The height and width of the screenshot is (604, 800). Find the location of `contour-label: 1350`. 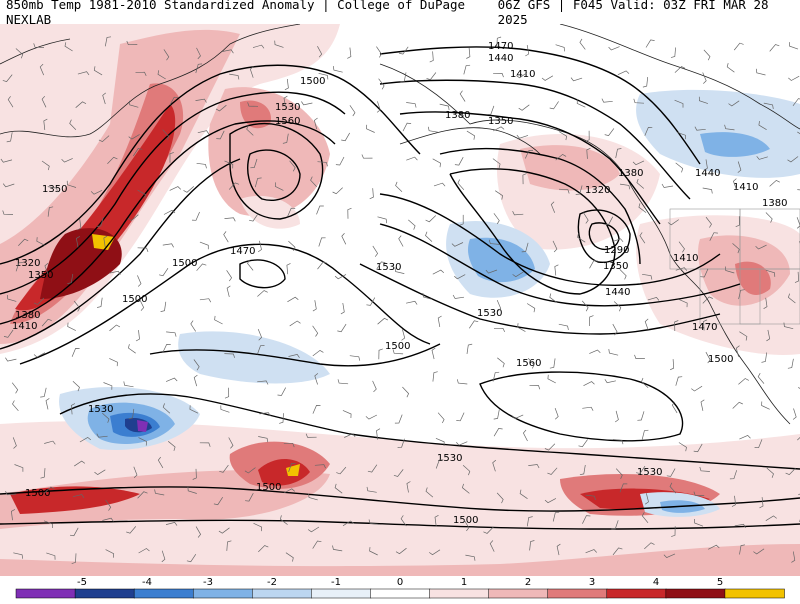

contour-label: 1350 is located at coordinates (615, 266).